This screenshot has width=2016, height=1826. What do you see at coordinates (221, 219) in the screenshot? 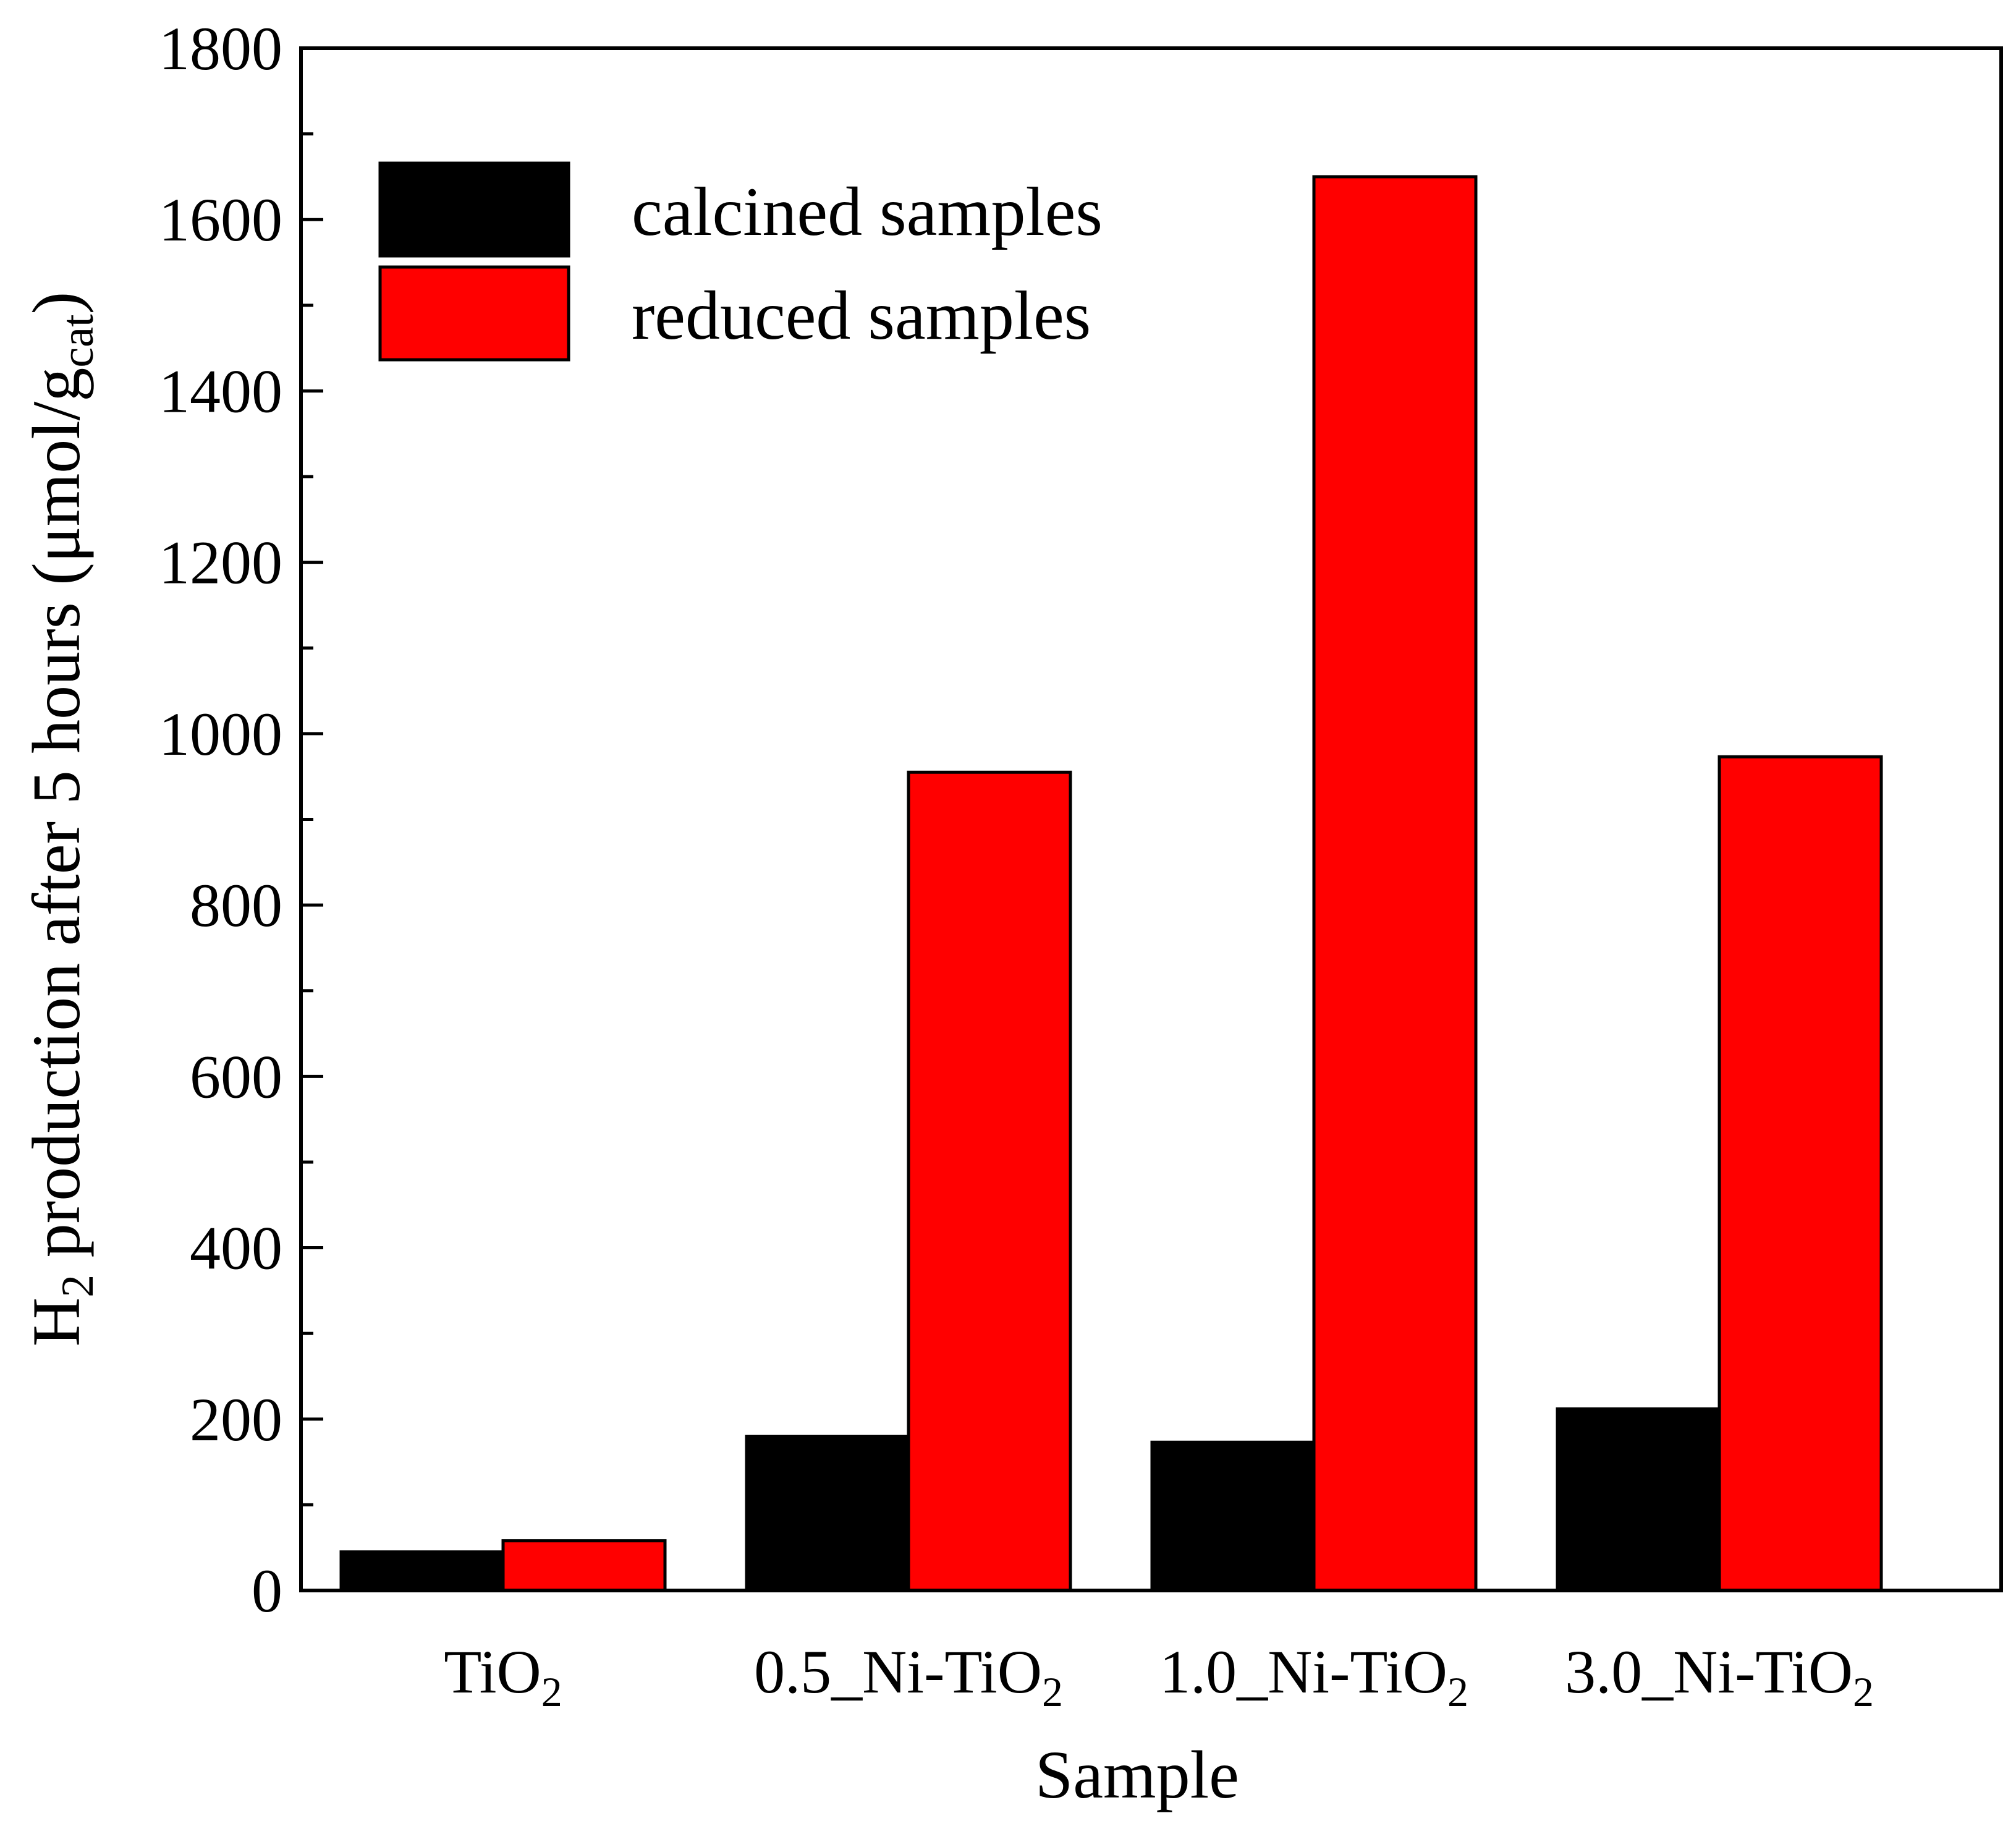
I see `y-tick-label: 1600` at bounding box center [221, 219].